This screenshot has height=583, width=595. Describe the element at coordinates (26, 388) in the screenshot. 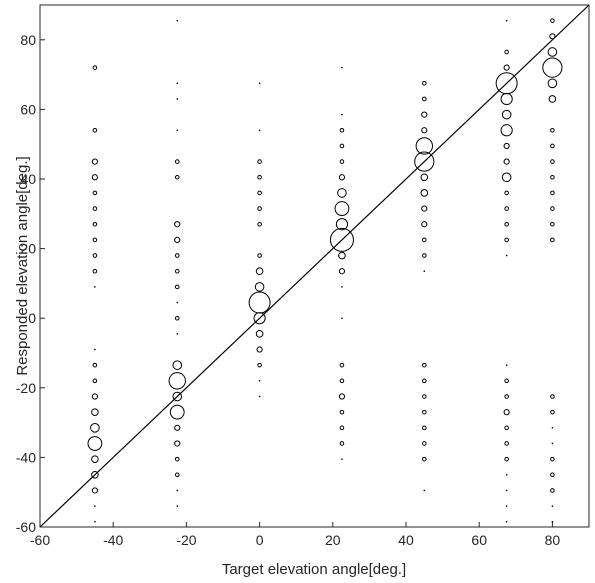

I see `y-tick-label: -20` at that location.